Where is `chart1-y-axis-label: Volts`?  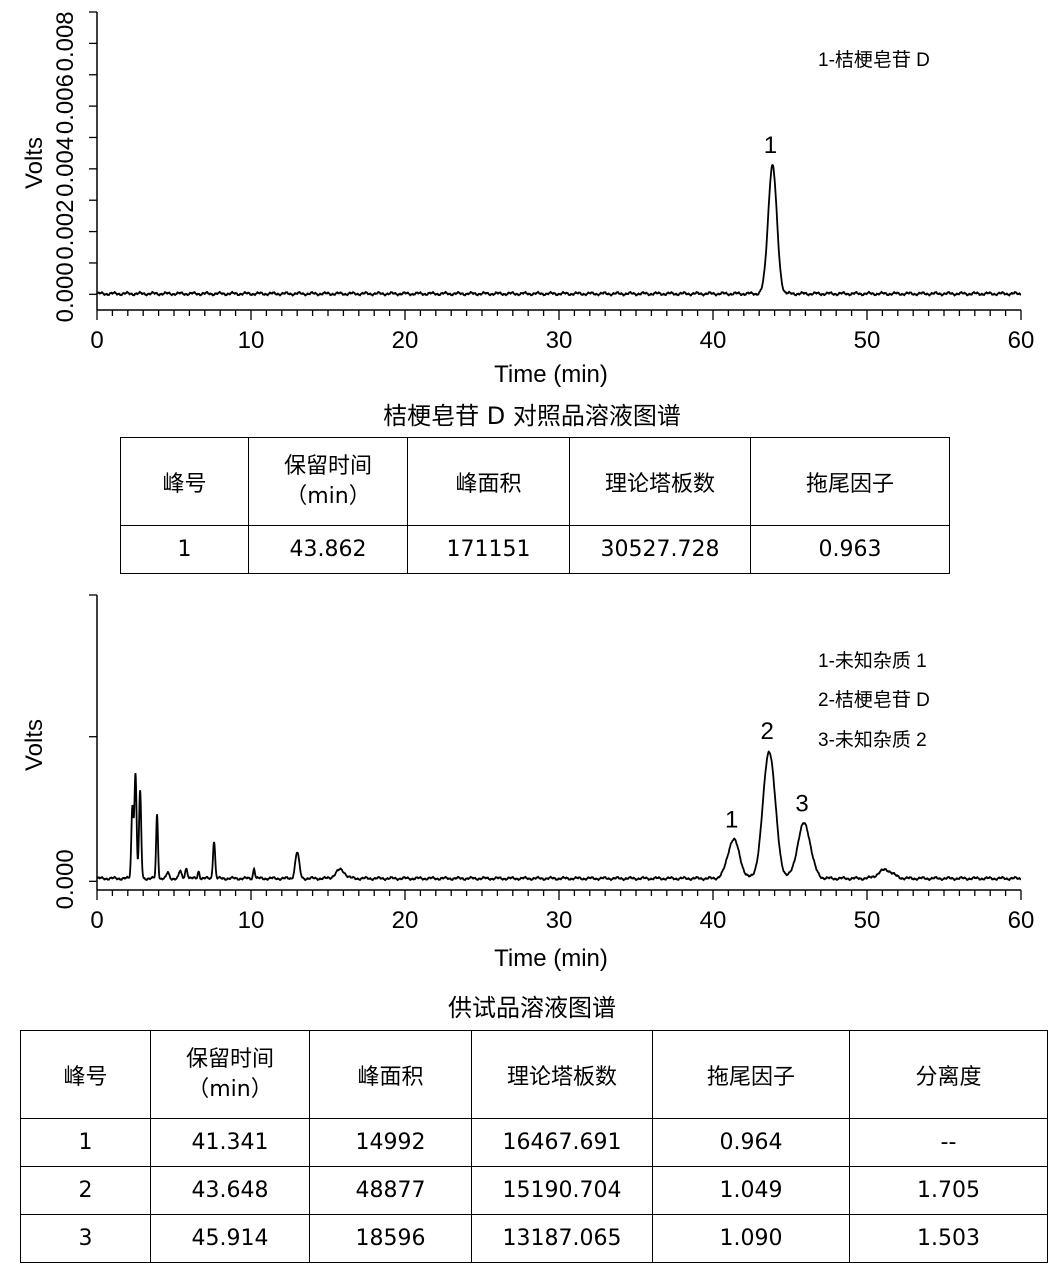 chart1-y-axis-label: Volts is located at coordinates (34, 163).